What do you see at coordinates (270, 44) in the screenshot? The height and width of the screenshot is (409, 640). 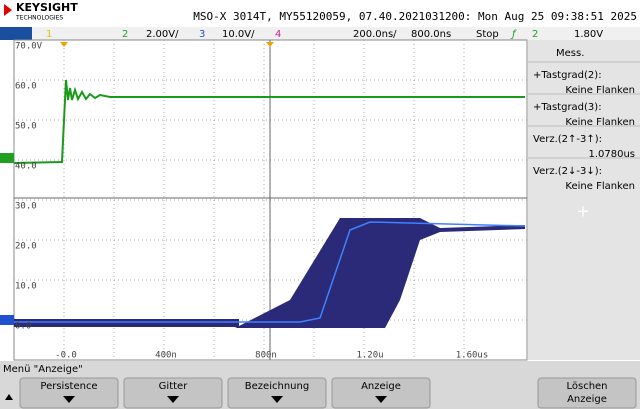 I see `delay-marker` at bounding box center [270, 44].